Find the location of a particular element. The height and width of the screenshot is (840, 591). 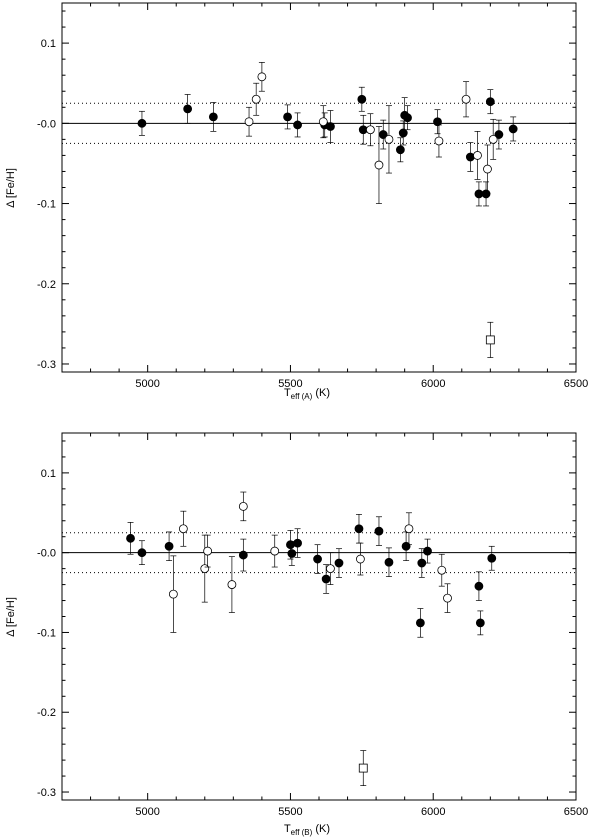

x-axis-label: Teff (A) (K) is located at coordinates (307, 394).